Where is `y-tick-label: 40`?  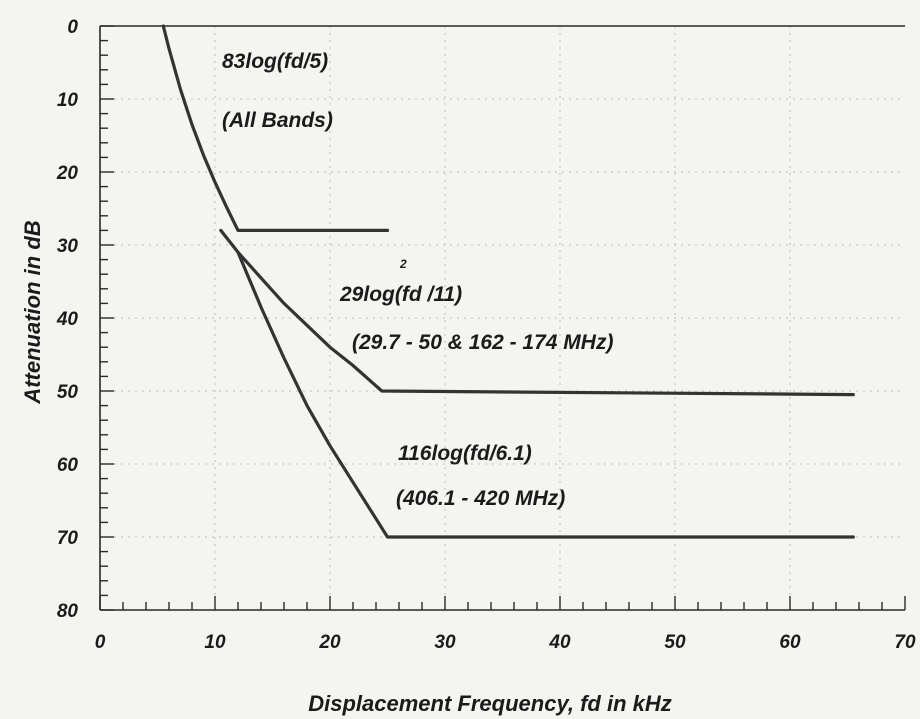 y-tick-label: 40 is located at coordinates (67, 319).